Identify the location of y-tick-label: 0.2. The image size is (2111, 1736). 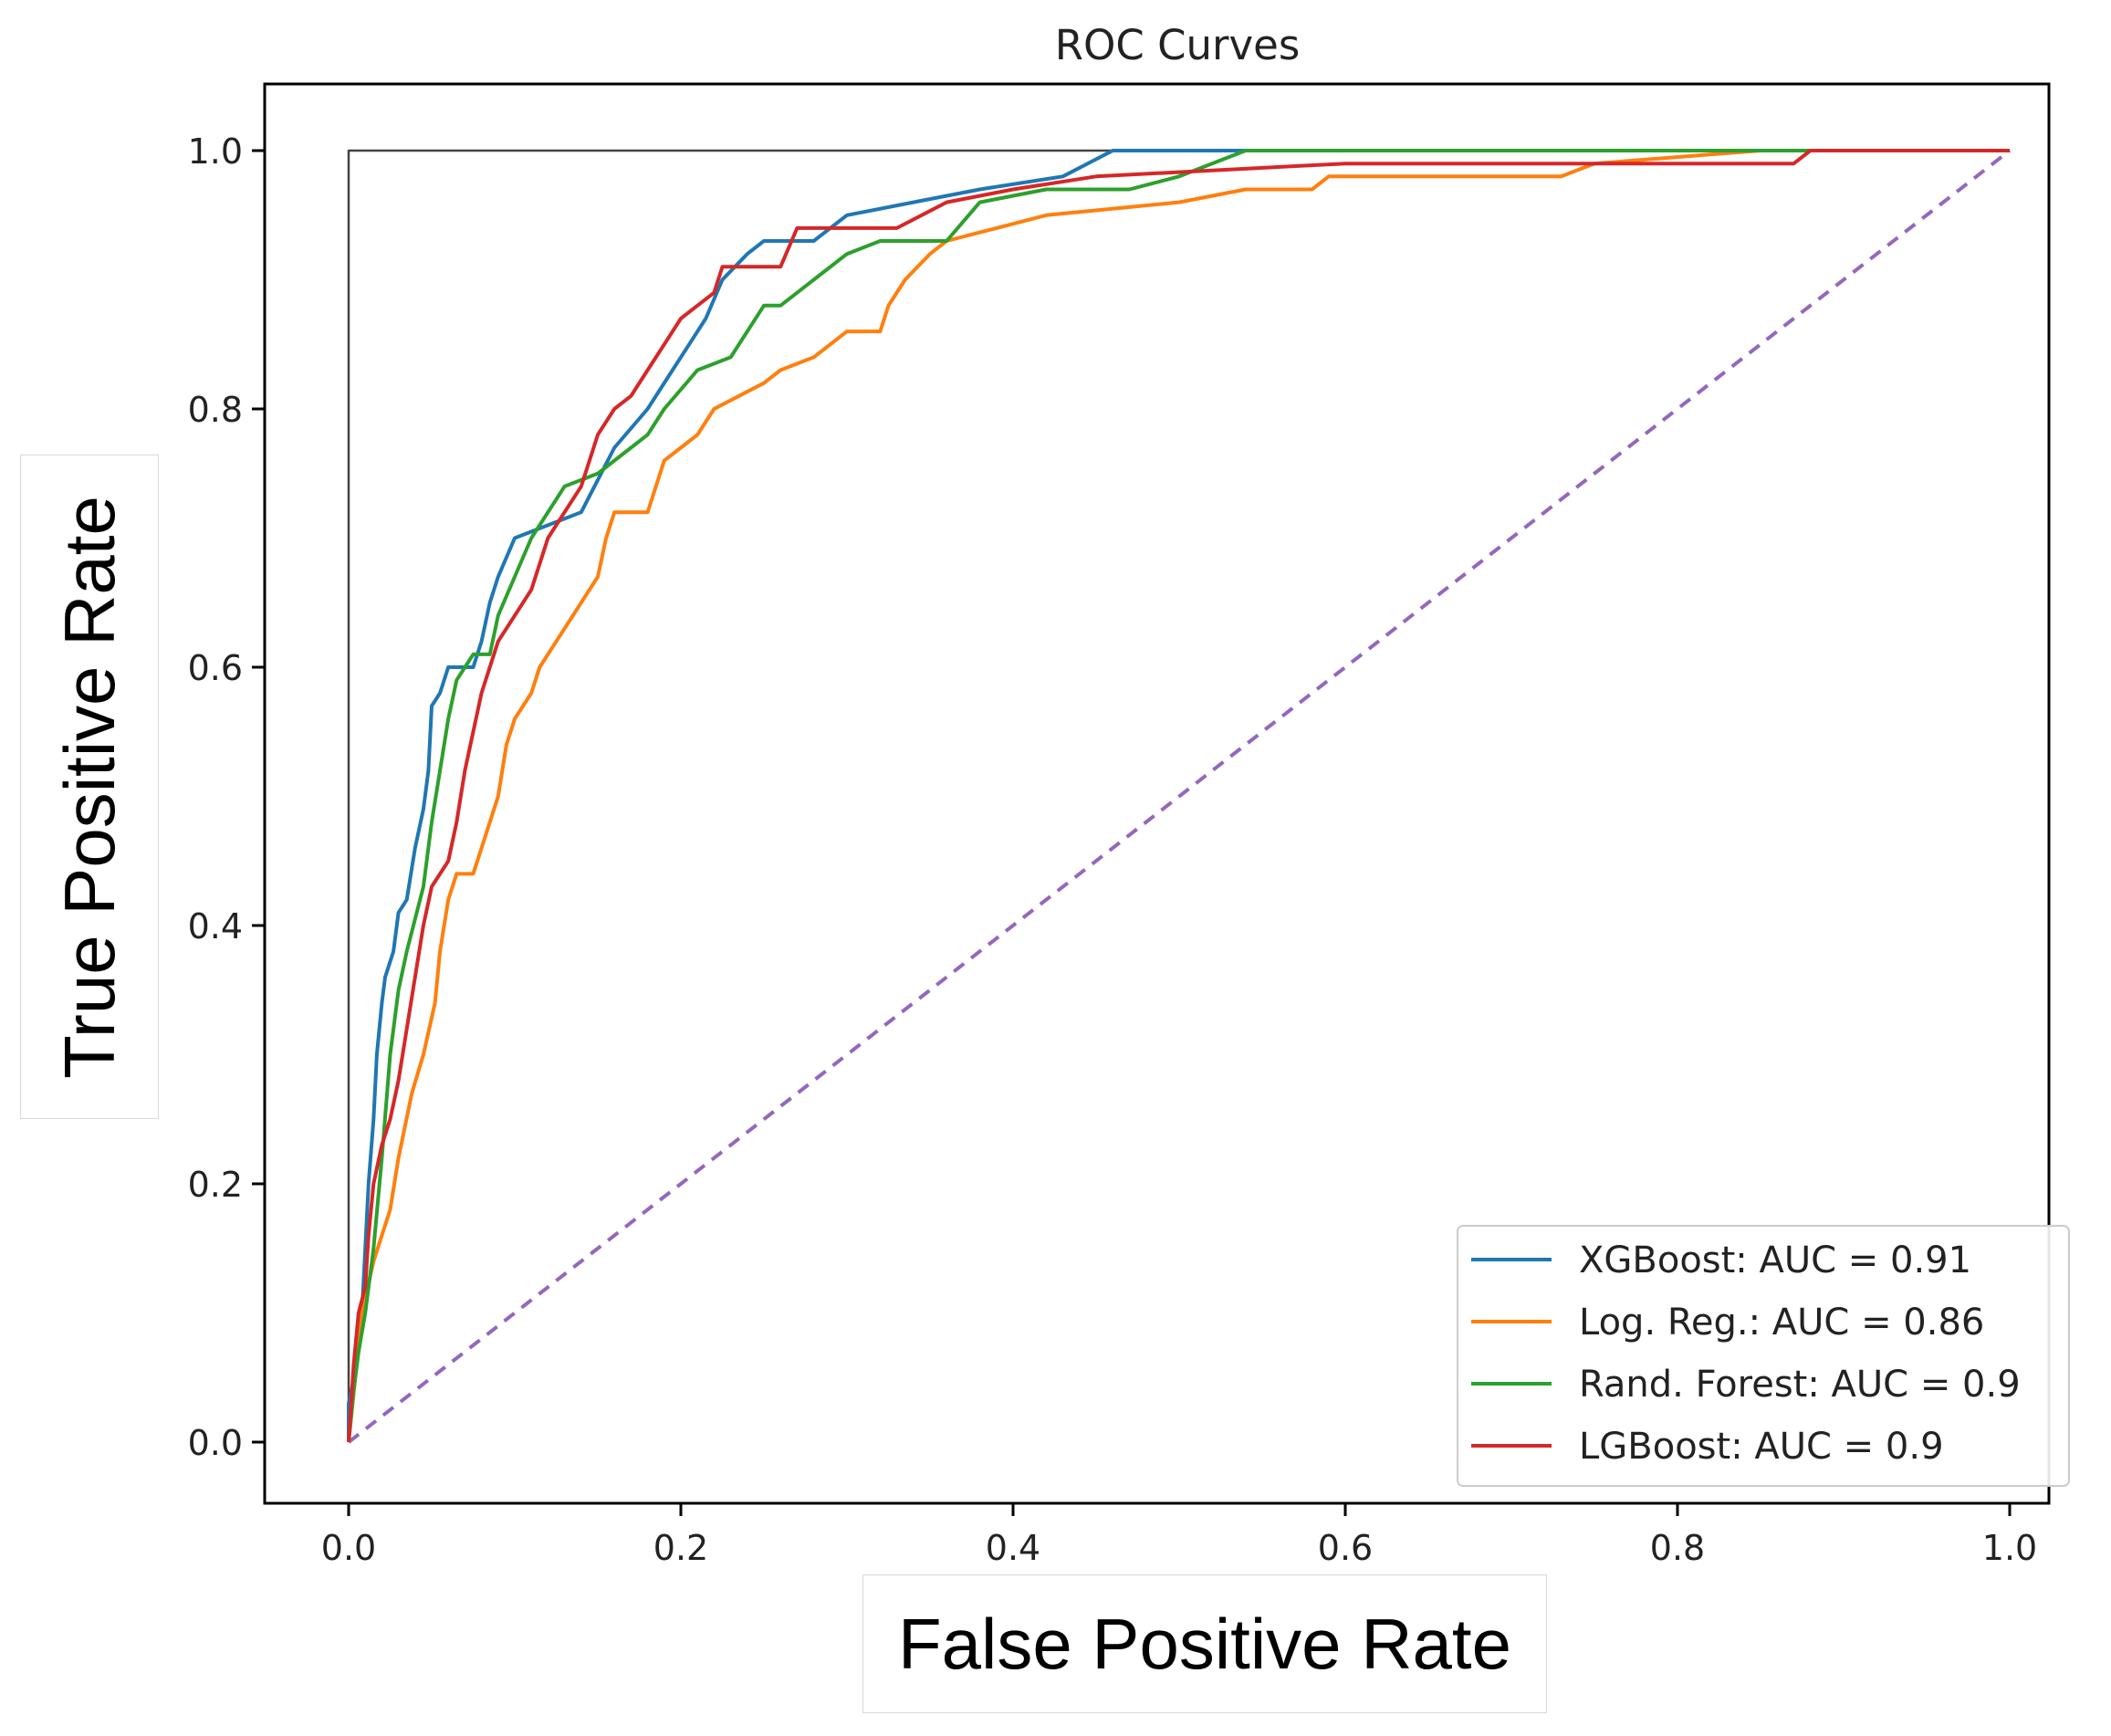
(215, 1185).